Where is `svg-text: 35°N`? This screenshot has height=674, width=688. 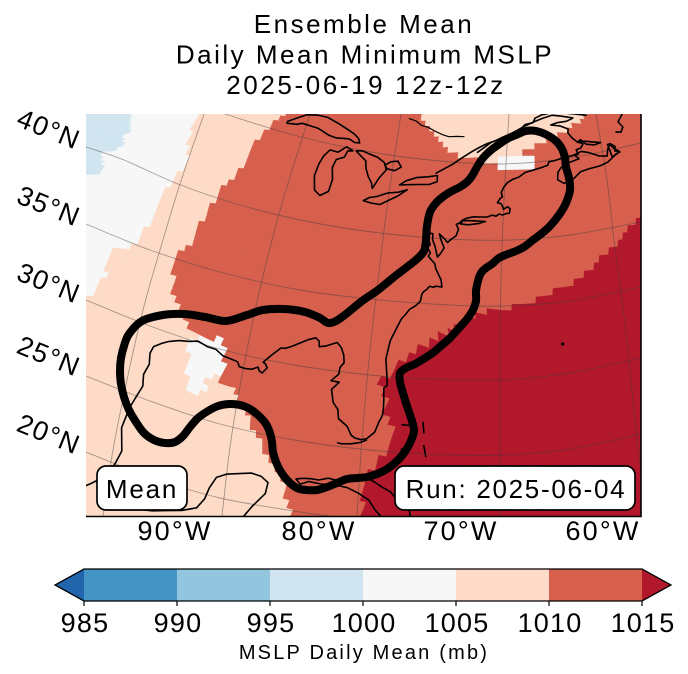
svg-text: 35°N is located at coordinates (49, 206).